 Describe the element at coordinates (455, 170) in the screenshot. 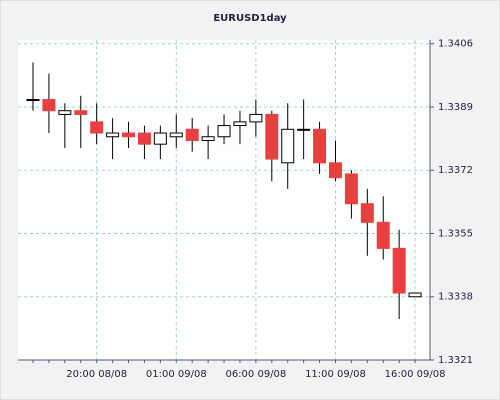

I see `y-tick-label: 1.3372` at that location.